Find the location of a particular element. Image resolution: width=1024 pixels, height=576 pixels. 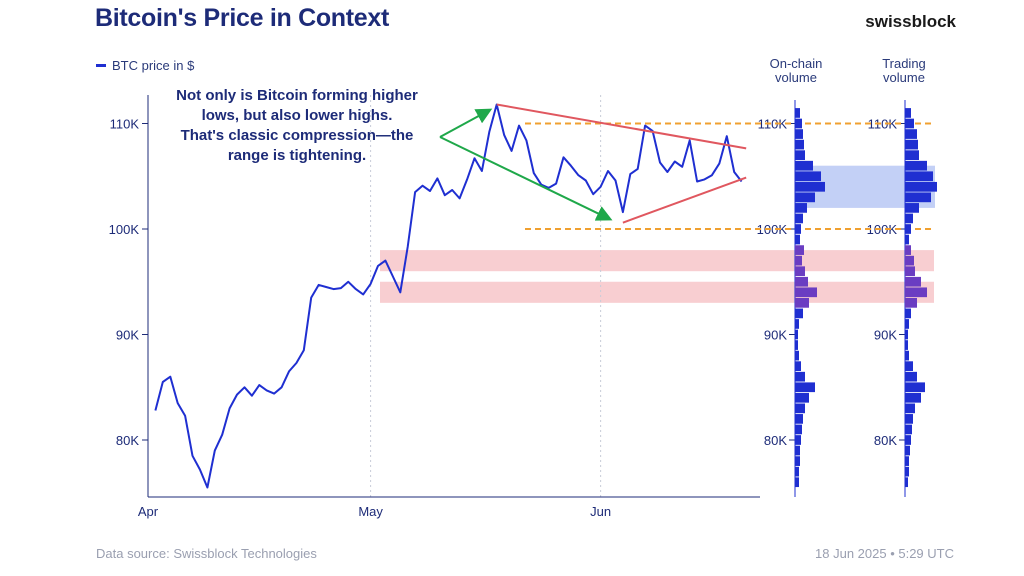

triangle-upper-line is located at coordinates (621, 126).